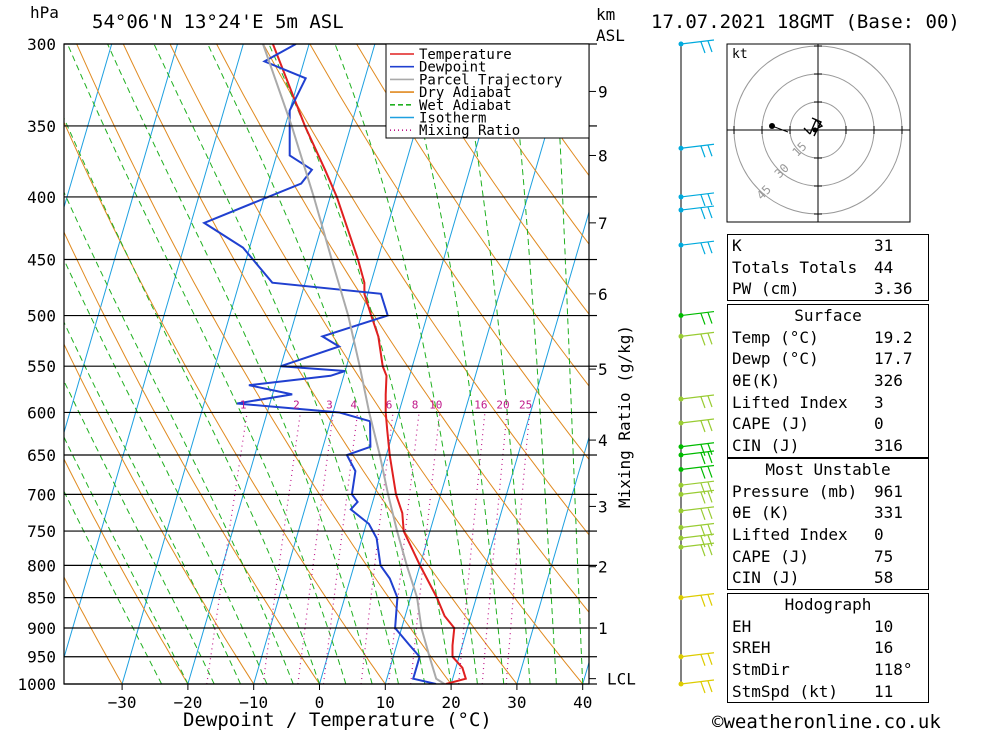  I want to click on surface-title: Surface, so click(828, 315).